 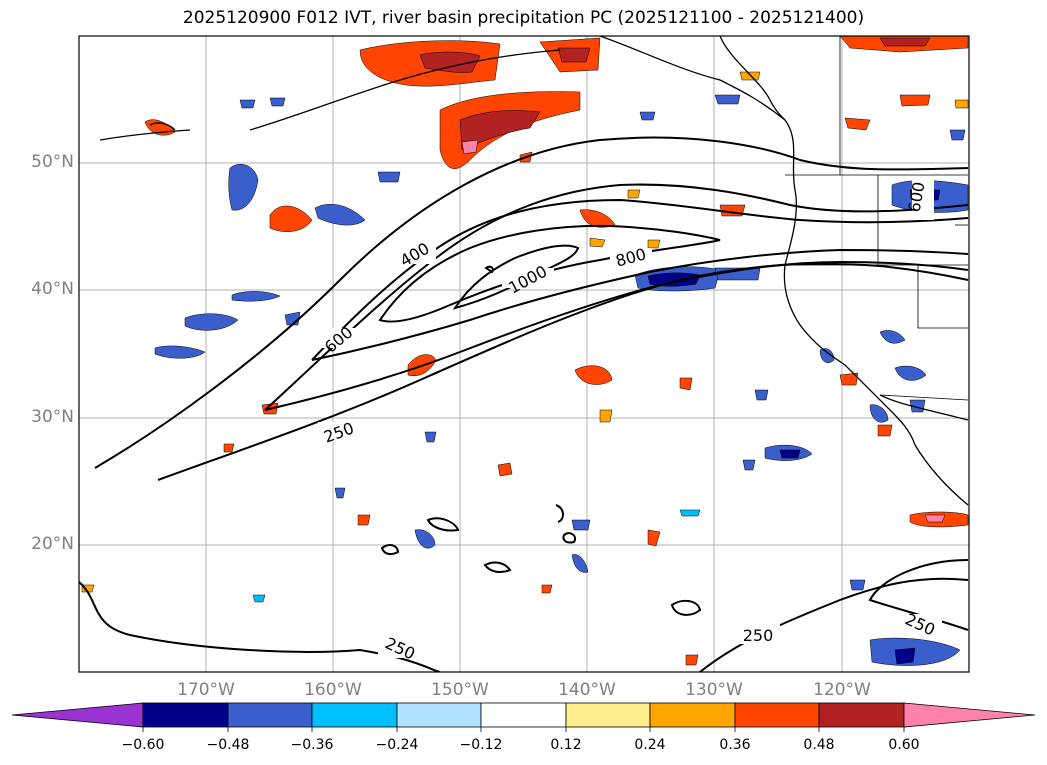 I want to click on colorbar-tick-label: −0.12, so click(x=481, y=745).